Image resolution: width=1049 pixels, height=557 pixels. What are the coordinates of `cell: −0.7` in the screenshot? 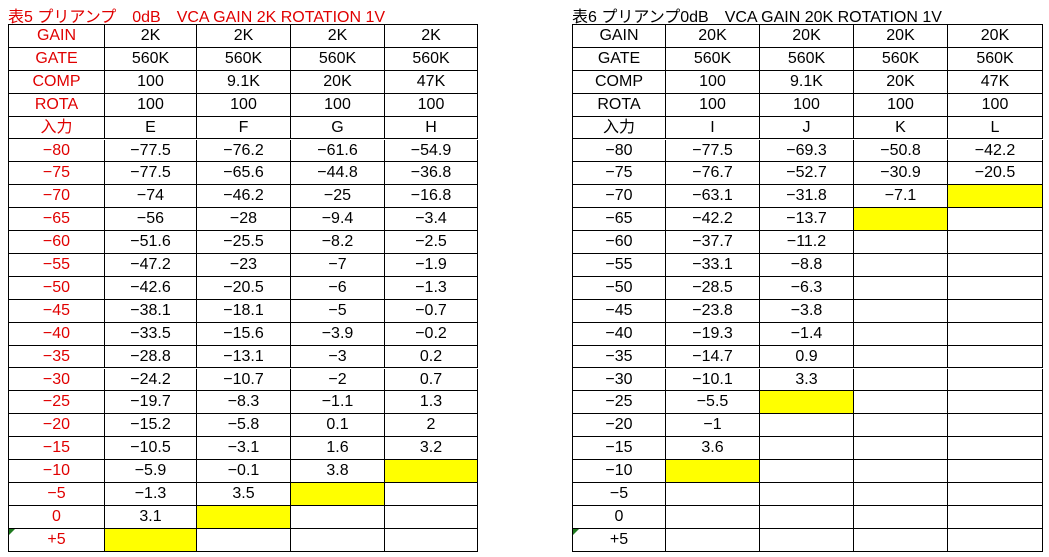 It's located at (431, 311).